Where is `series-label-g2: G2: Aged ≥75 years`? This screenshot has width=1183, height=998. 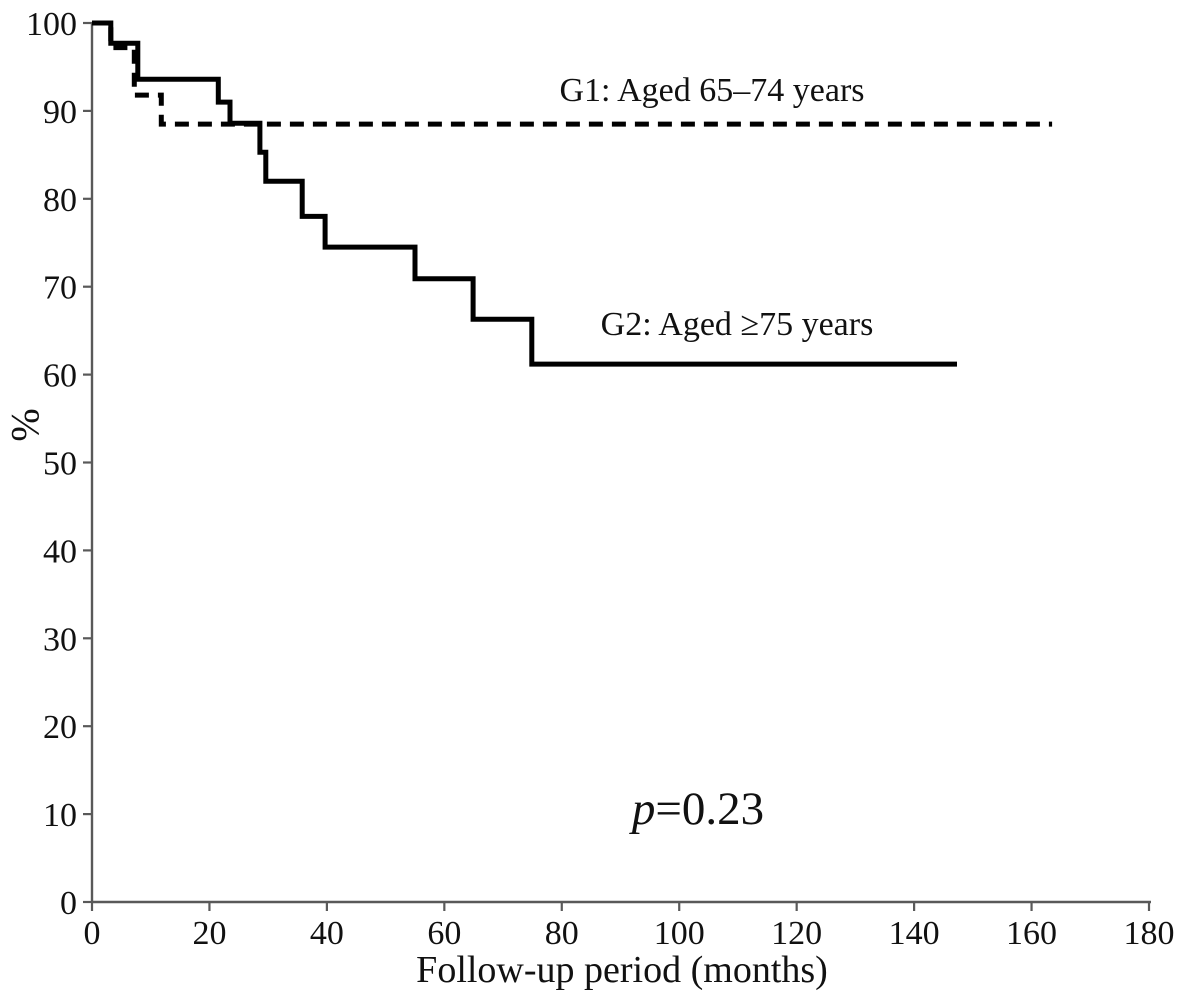
series-label-g2: G2: Aged ≥75 years is located at coordinates (737, 324).